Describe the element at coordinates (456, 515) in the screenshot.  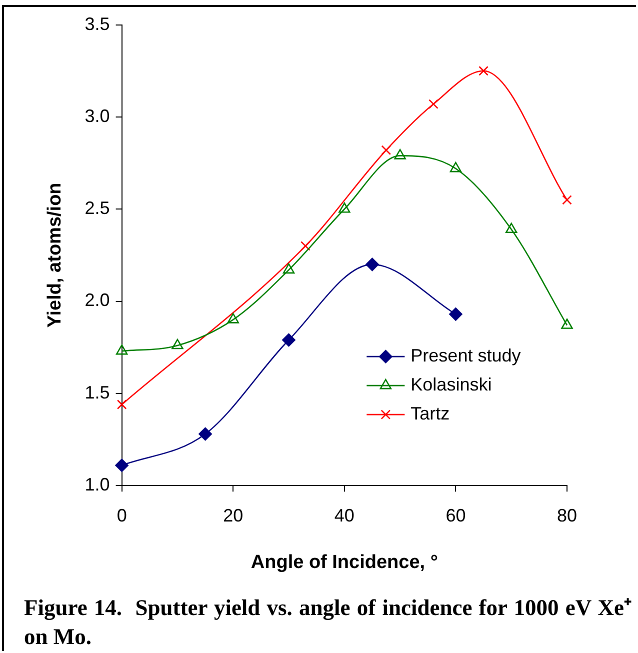
I see `x-tick-label: 60` at that location.